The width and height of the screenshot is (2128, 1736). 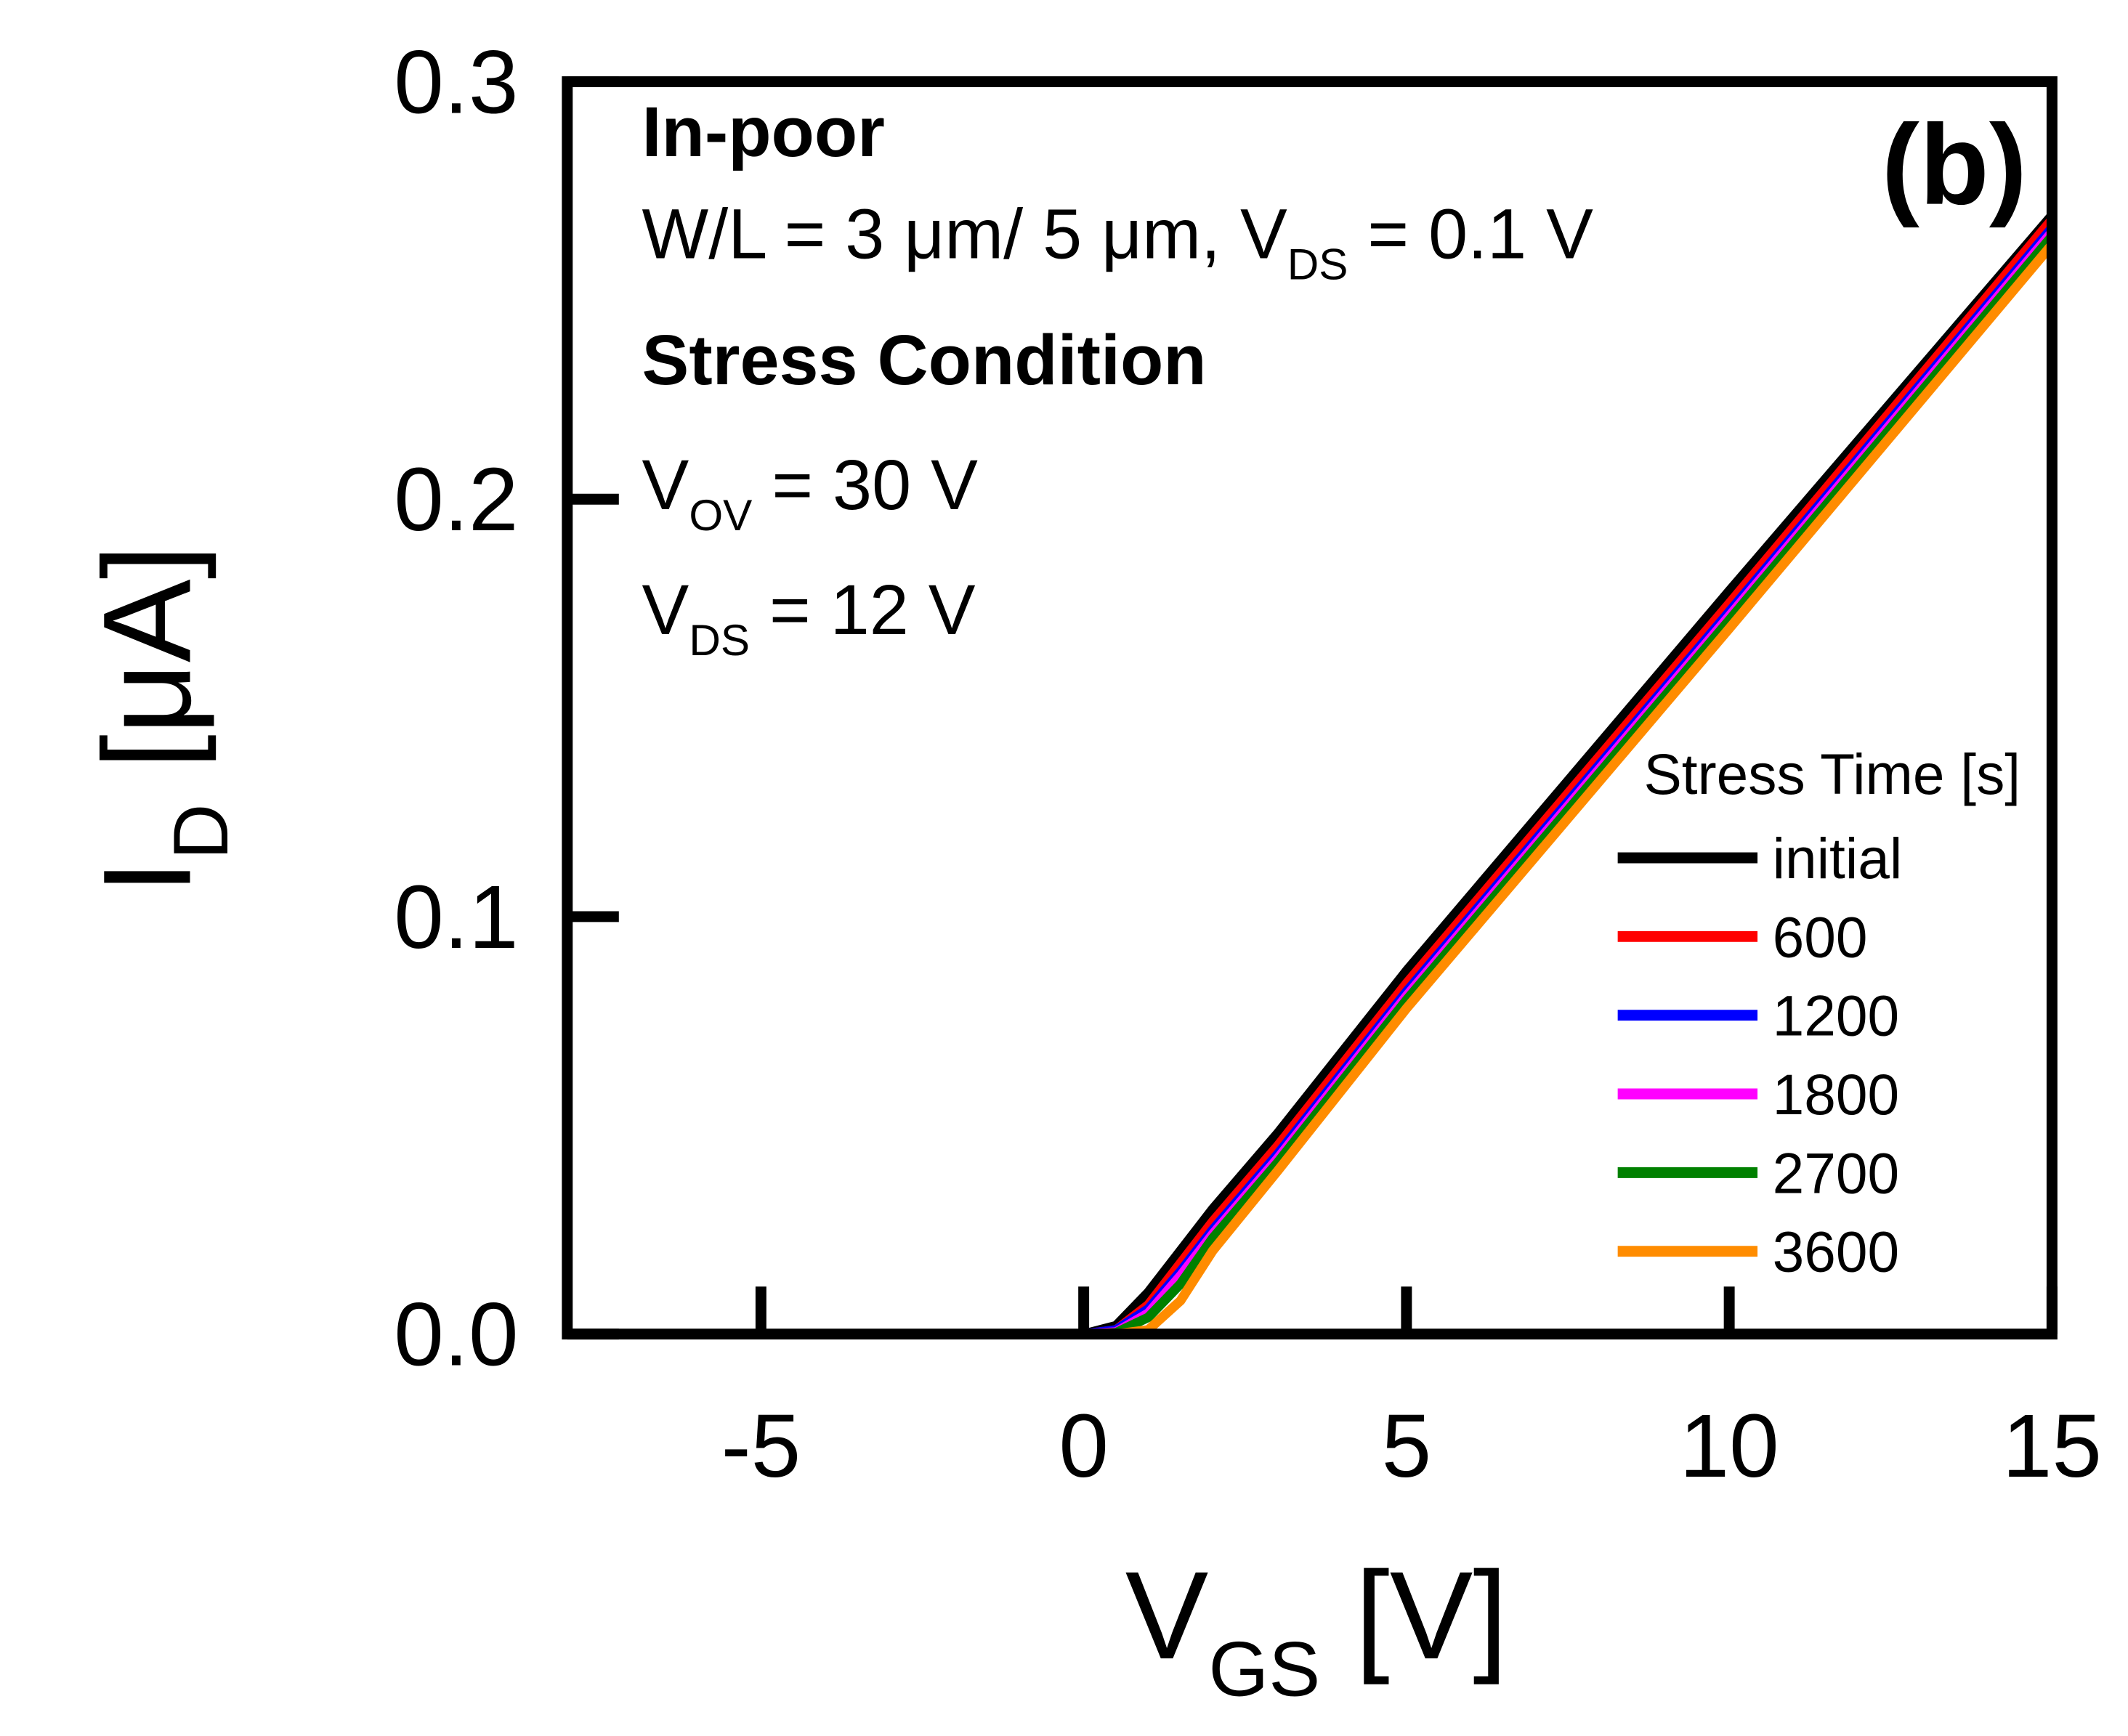 What do you see at coordinates (863, 609) in the screenshot?
I see `annotation-part: = 12 V` at bounding box center [863, 609].